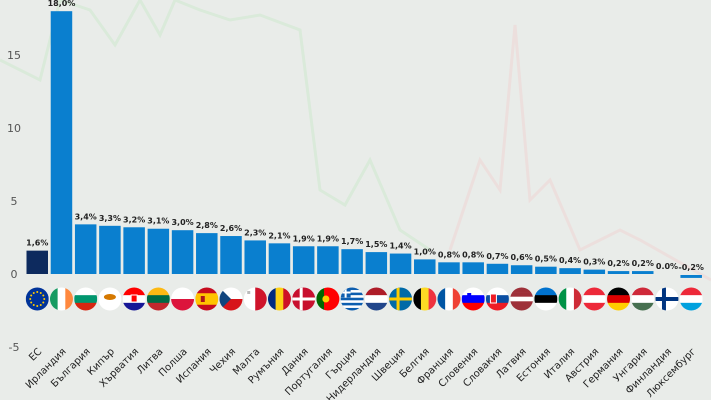 The height and width of the screenshot is (400, 711). What do you see at coordinates (14, 55) in the screenshot?
I see `y-tick-label: 15` at bounding box center [14, 55].